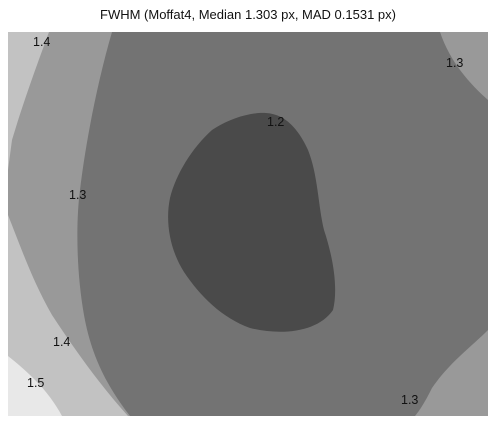 This screenshot has width=496, height=424. What do you see at coordinates (35, 383) in the screenshot?
I see `contour-label-1.5-bottom-left: 1.5` at bounding box center [35, 383].